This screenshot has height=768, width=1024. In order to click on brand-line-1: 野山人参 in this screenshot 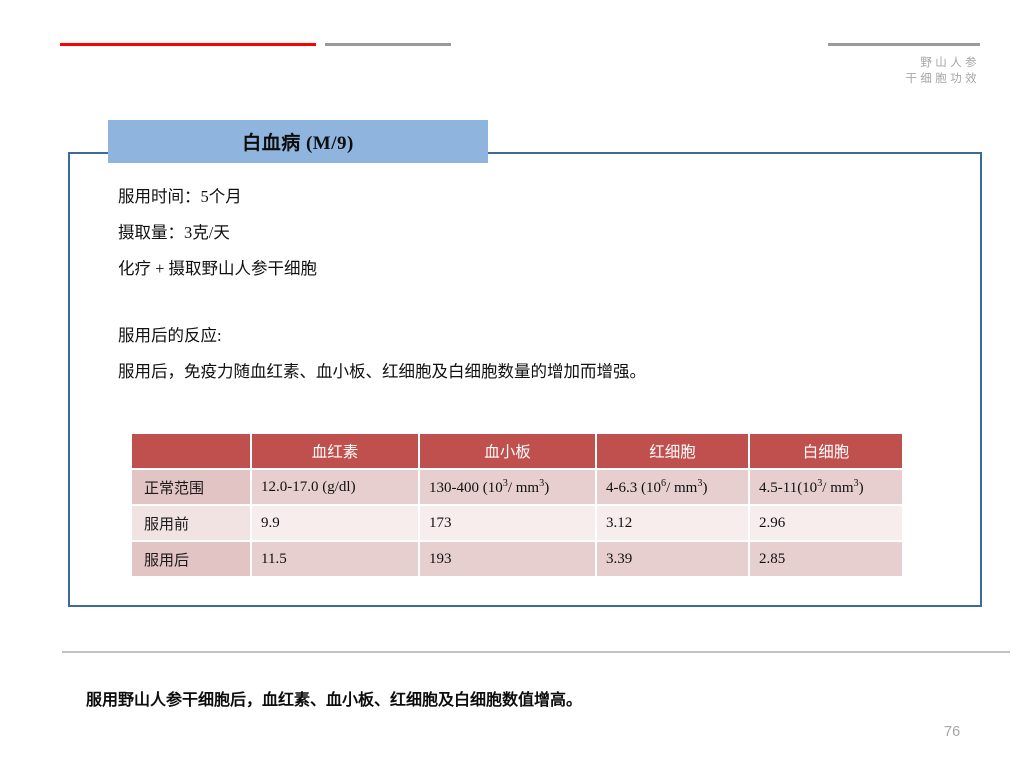, I will do `click(950, 63)`.